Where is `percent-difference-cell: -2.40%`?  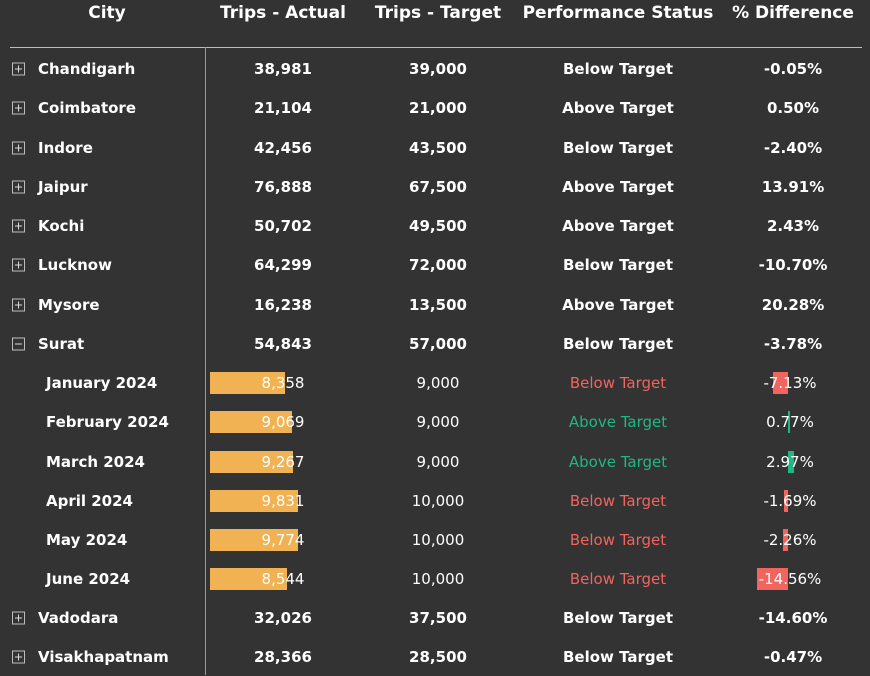
percent-difference-cell: -2.40% is located at coordinates (793, 147).